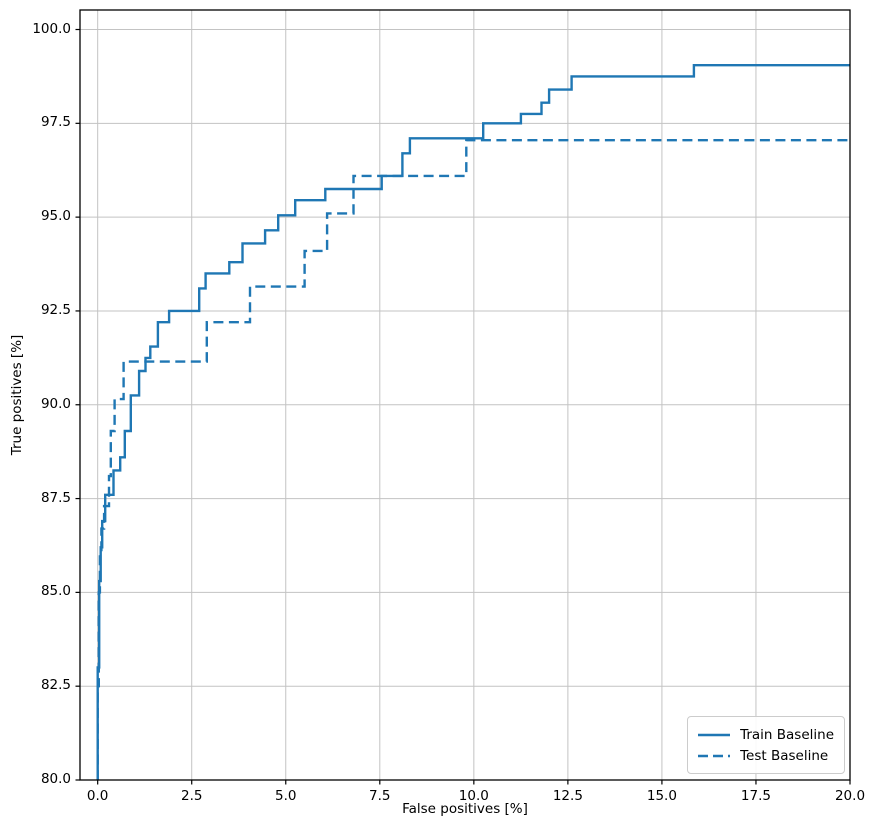 This screenshot has height=833, width=874. Describe the element at coordinates (465, 809) in the screenshot. I see `x-axis-label: False positives [%]` at that location.